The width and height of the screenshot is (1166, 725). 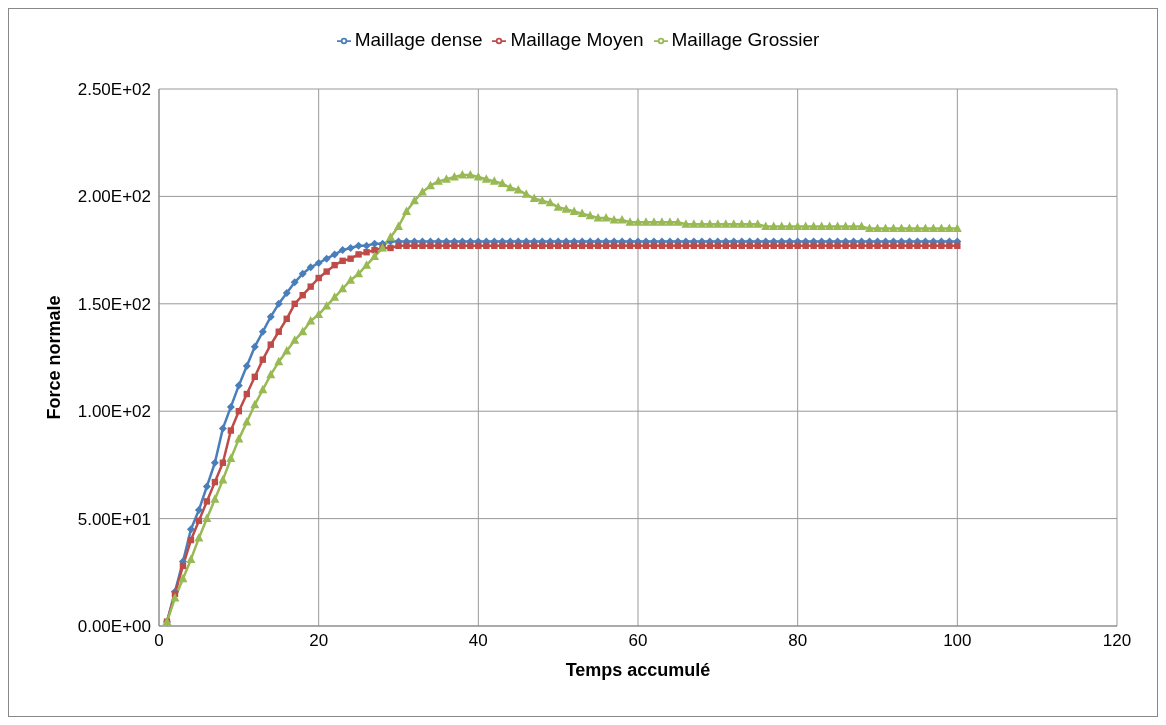 What do you see at coordinates (54, 357) in the screenshot?
I see `y-axis-title: Force normale` at bounding box center [54, 357].